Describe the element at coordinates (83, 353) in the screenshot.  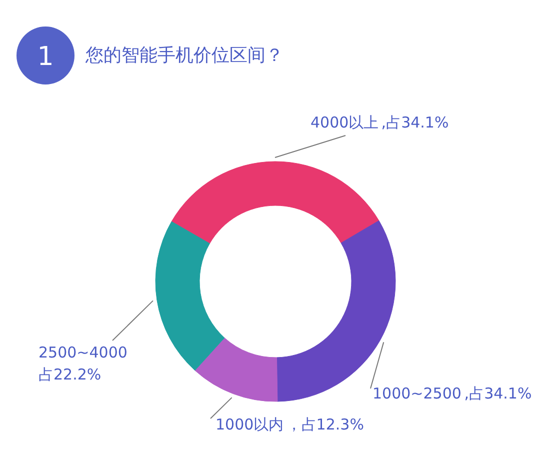
I see `slice-label: 2500~4000` at that location.